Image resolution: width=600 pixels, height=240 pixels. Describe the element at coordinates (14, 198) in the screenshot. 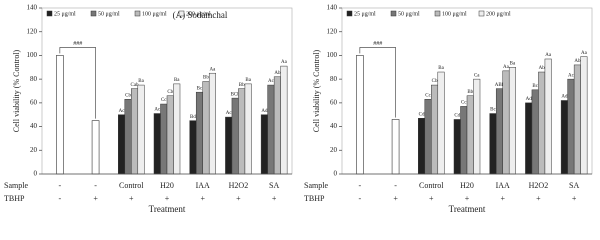

I see `row-name: TBHP` at that location.